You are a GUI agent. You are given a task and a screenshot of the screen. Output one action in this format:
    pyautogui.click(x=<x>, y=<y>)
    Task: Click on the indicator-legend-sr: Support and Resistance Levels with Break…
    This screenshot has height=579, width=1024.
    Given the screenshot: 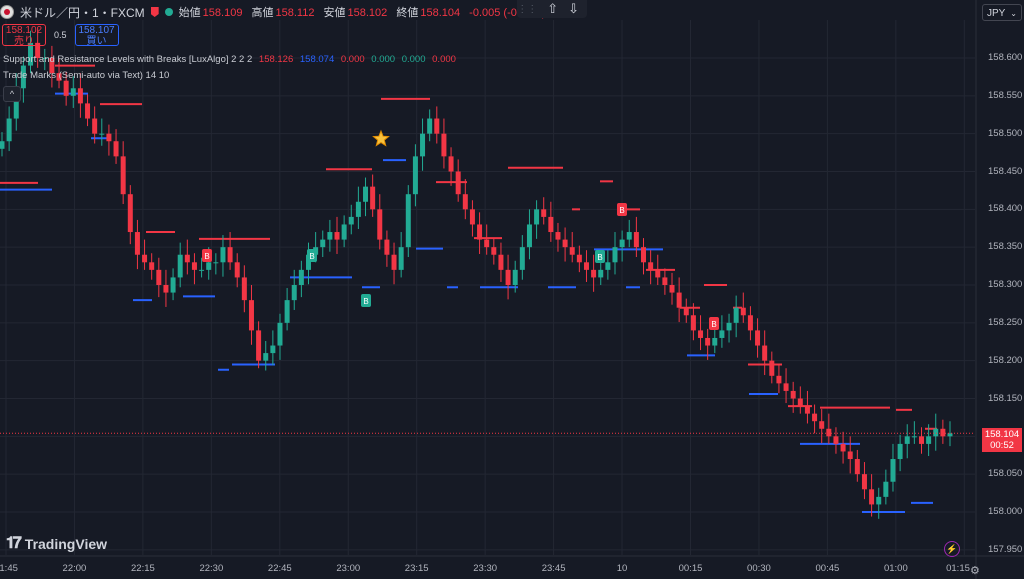 What is the action you would take?
    pyautogui.click(x=229, y=59)
    